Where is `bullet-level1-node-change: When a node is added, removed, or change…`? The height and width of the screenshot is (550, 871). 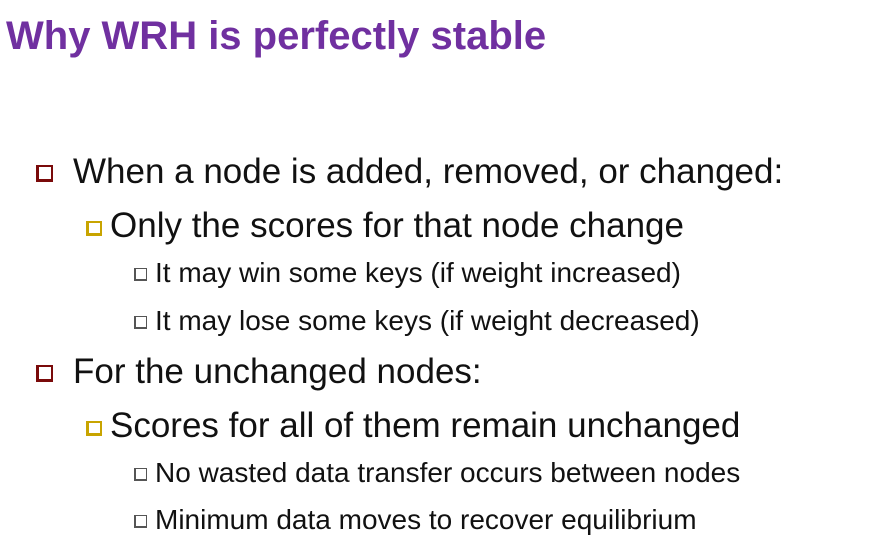 bullet-level1-node-change: When a node is added, removed, or change… is located at coordinates (409, 172).